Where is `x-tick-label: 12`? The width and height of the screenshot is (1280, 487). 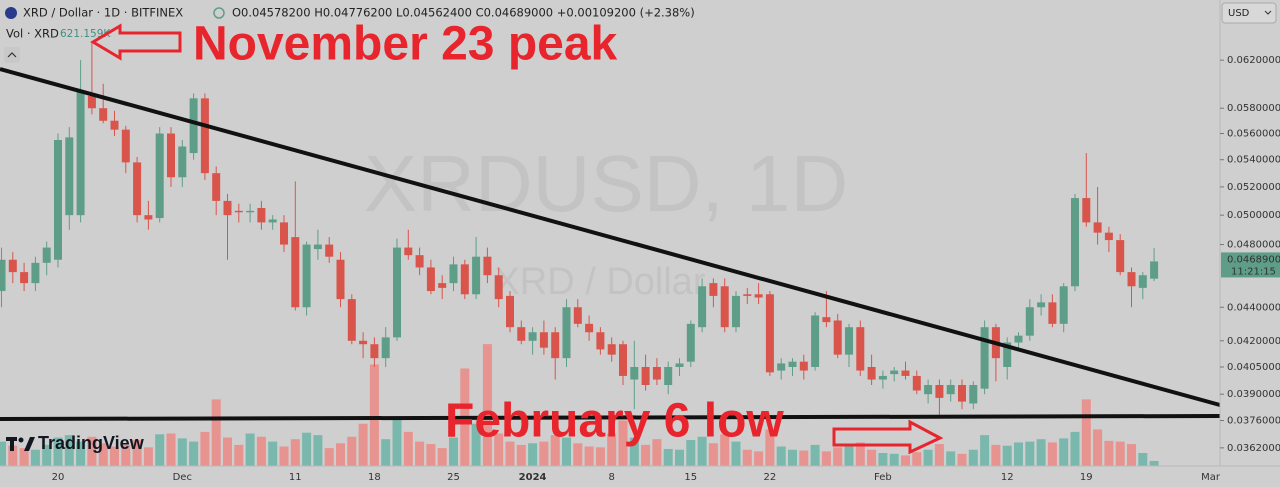
x-tick-label: 12 is located at coordinates (1007, 477).